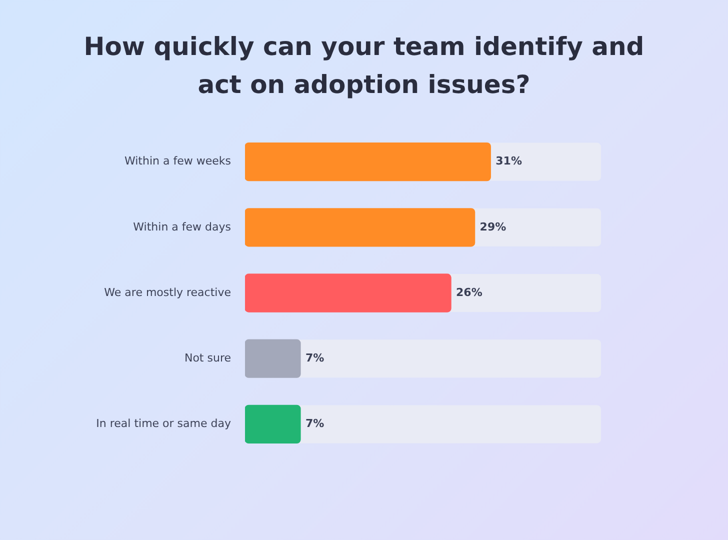 The height and width of the screenshot is (540, 728). I want to click on data-label: 31%, so click(509, 161).